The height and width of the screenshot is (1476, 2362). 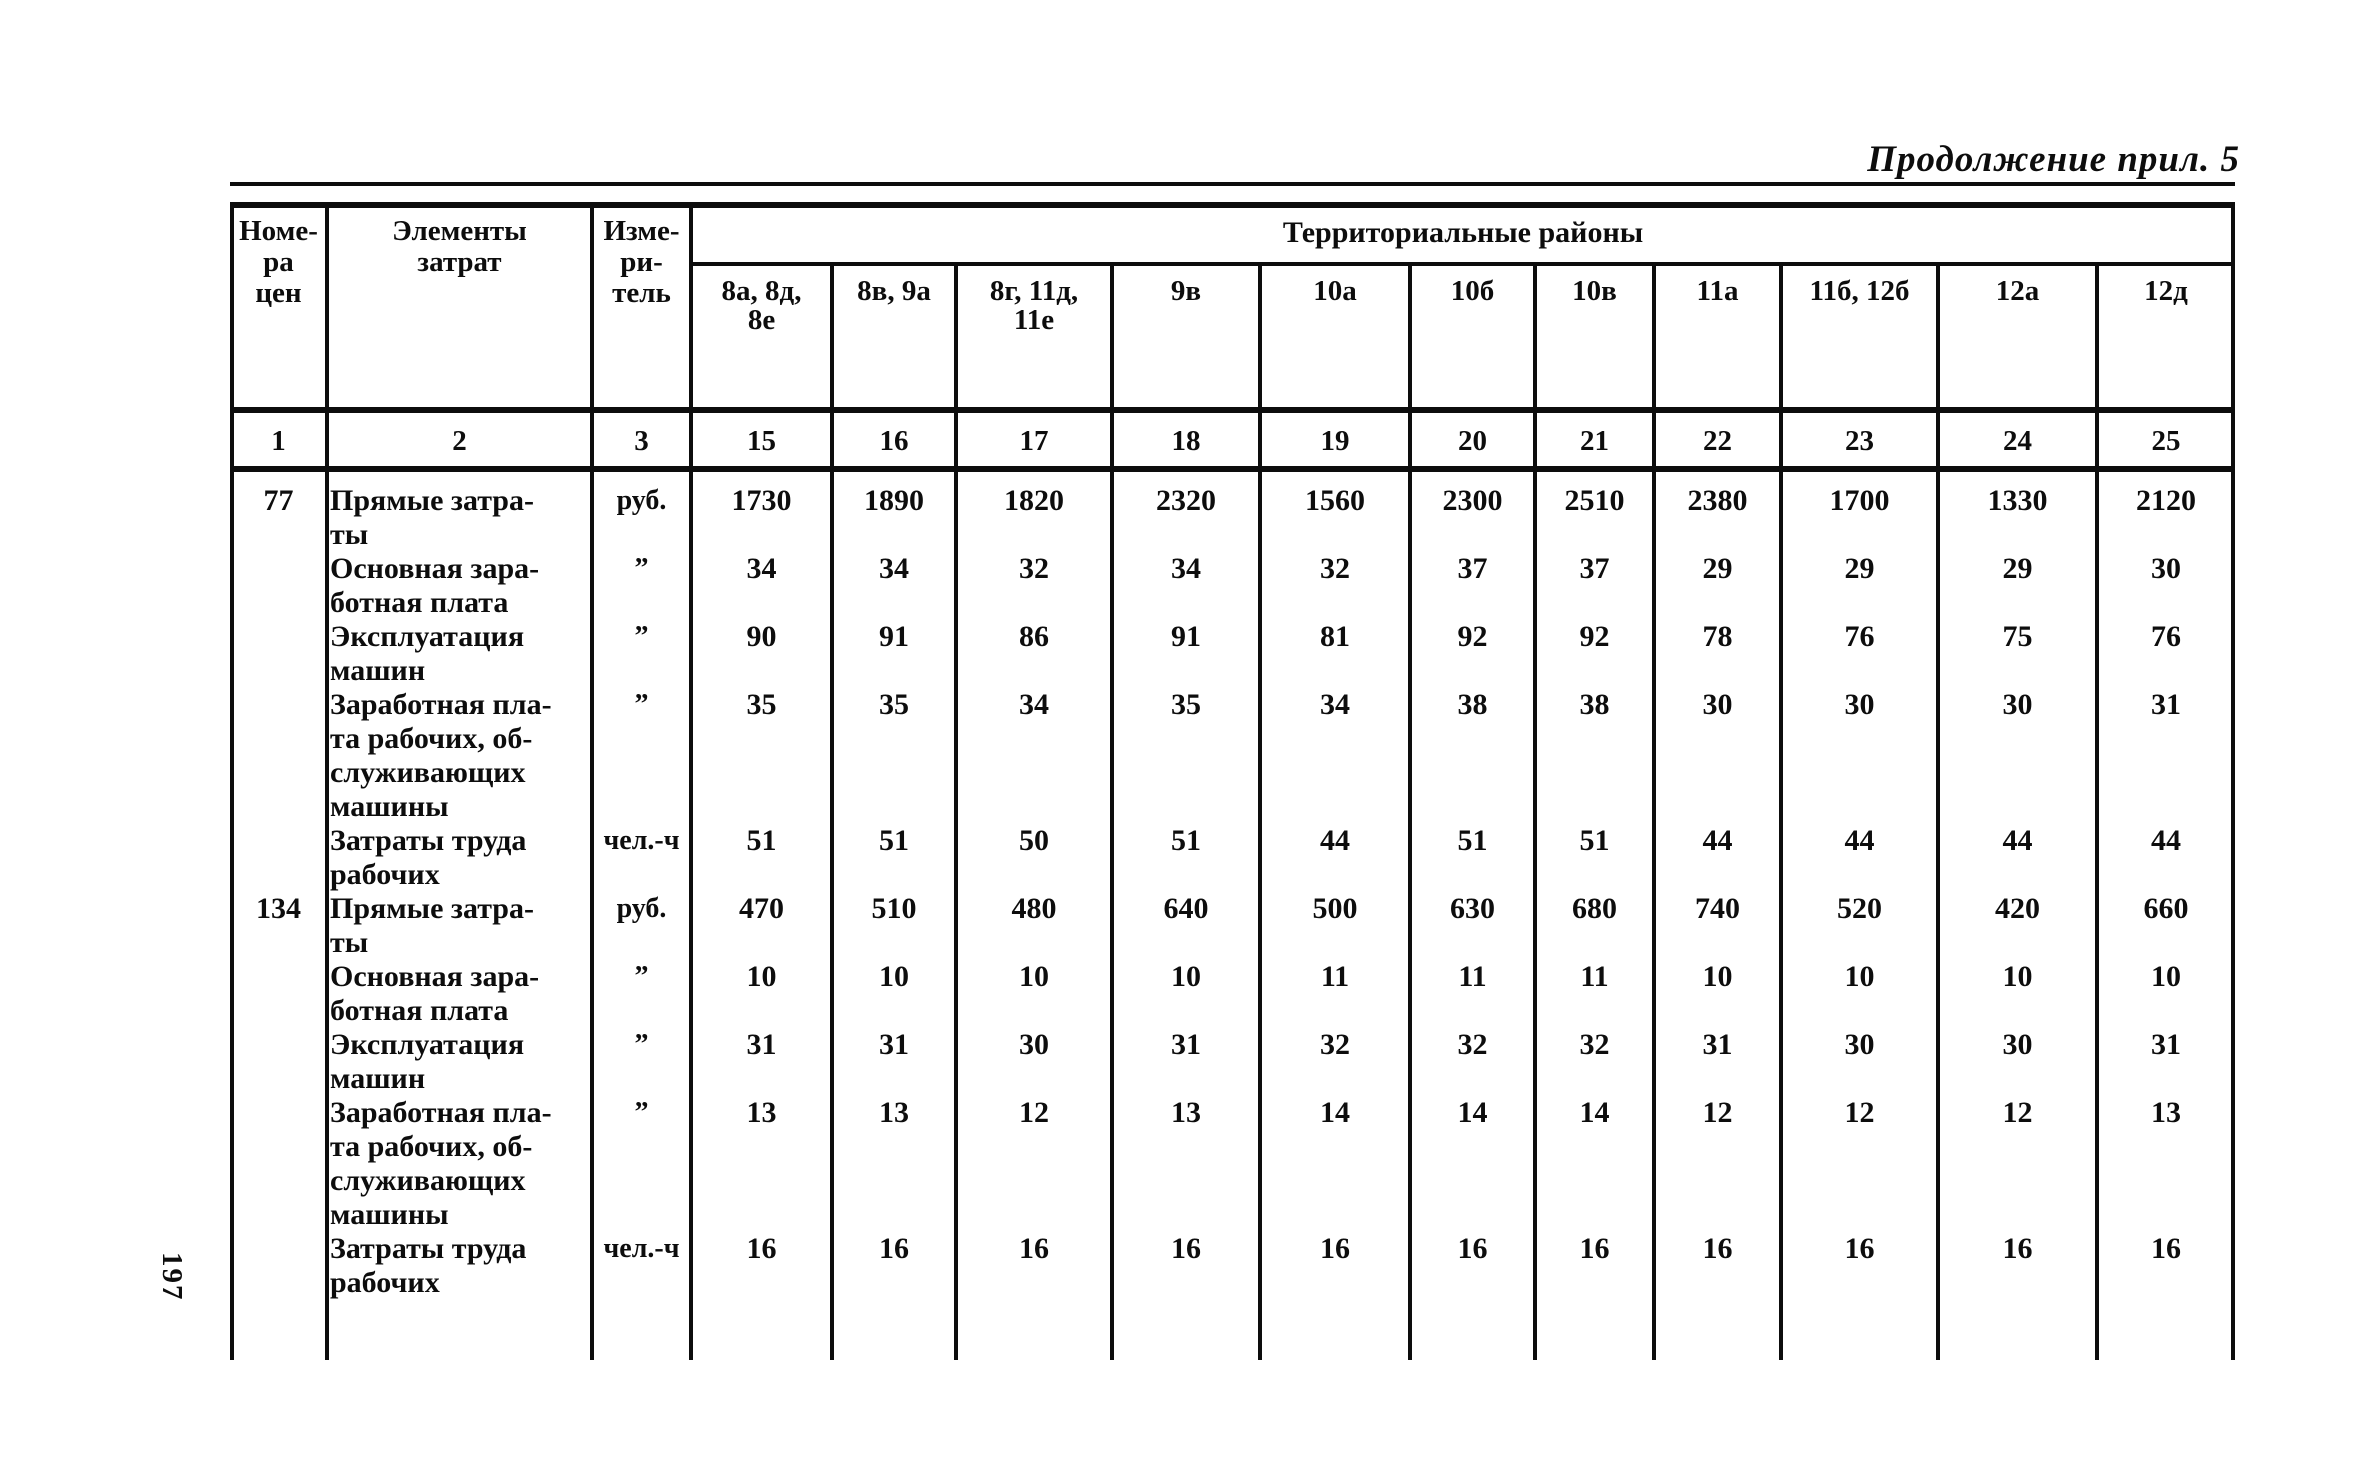 I want to click on price-number: 77, so click(x=278, y=500).